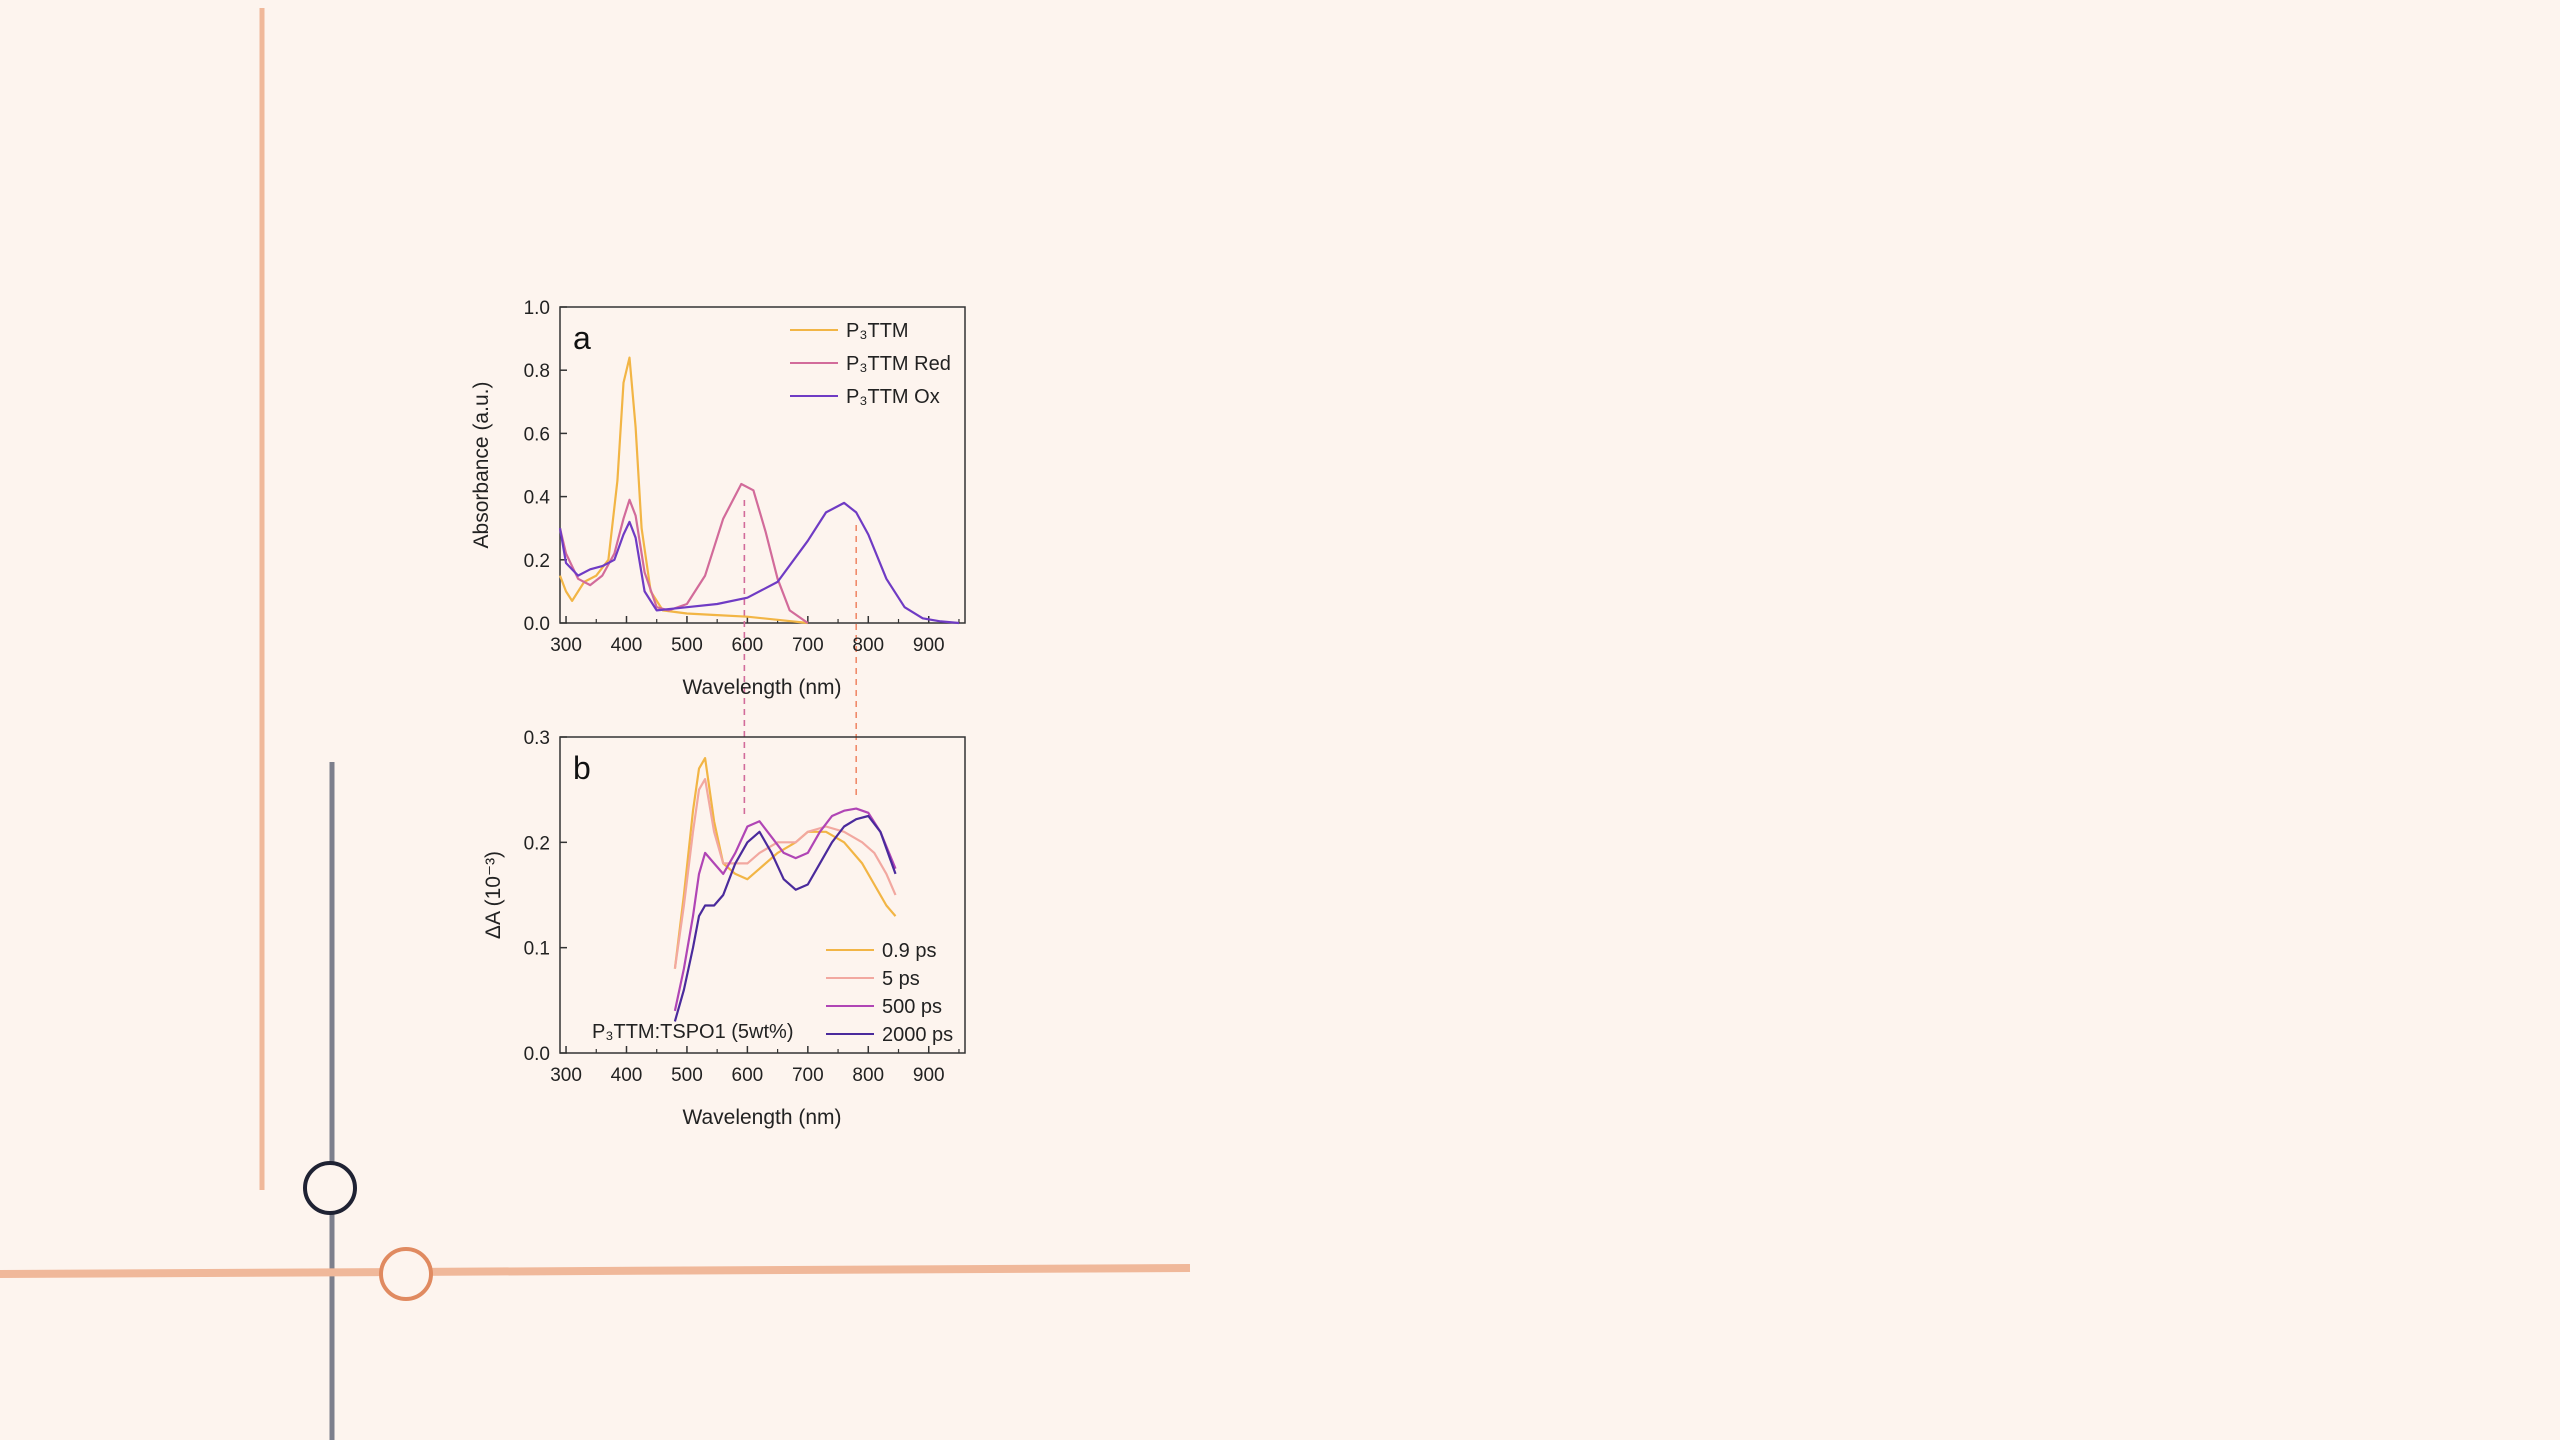 The image size is (2560, 1440). I want to click on panel-b-y-tick-label: 0.0, so click(537, 1054).